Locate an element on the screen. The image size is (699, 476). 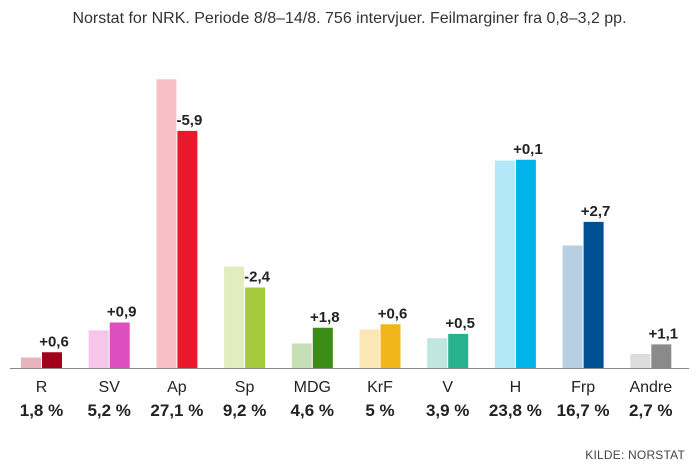
bar-previous-r is located at coordinates (31, 362).